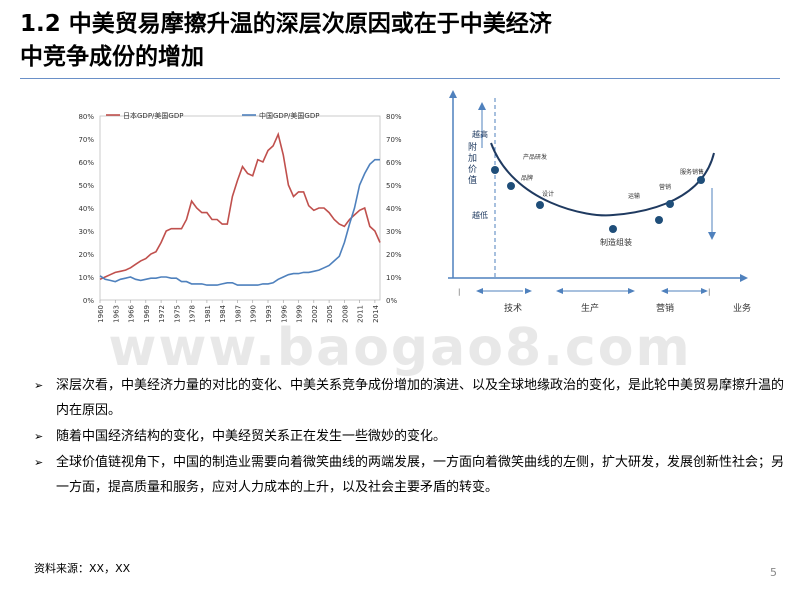 The height and width of the screenshot is (600, 800). Describe the element at coordinates (513, 308) in the screenshot. I see `stage-label-tech: 技术` at that location.